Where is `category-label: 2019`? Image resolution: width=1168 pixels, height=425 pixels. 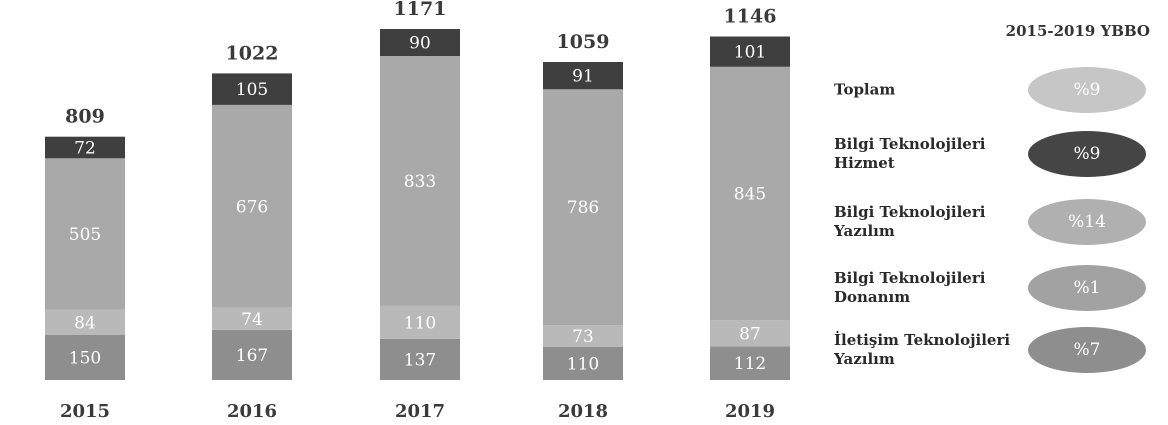 category-label: 2019 is located at coordinates (750, 411).